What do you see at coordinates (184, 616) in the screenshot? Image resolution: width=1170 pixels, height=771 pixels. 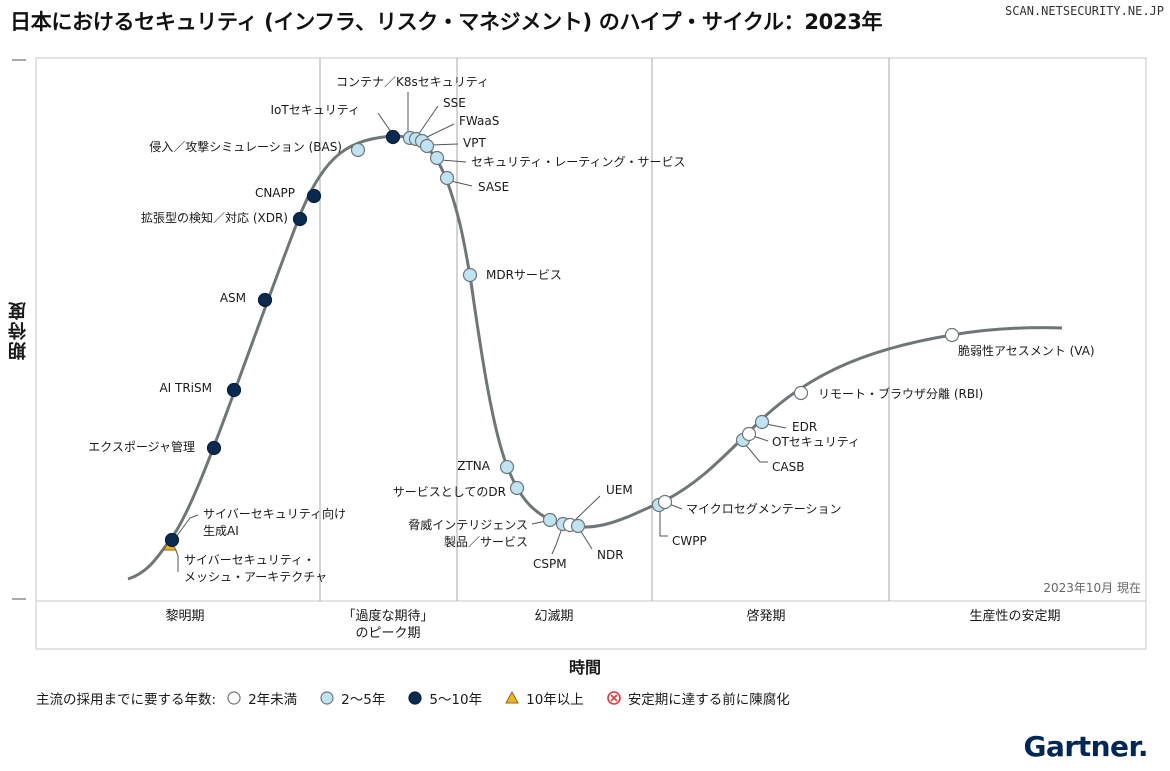 I see `phase-label: 黎明期` at bounding box center [184, 616].